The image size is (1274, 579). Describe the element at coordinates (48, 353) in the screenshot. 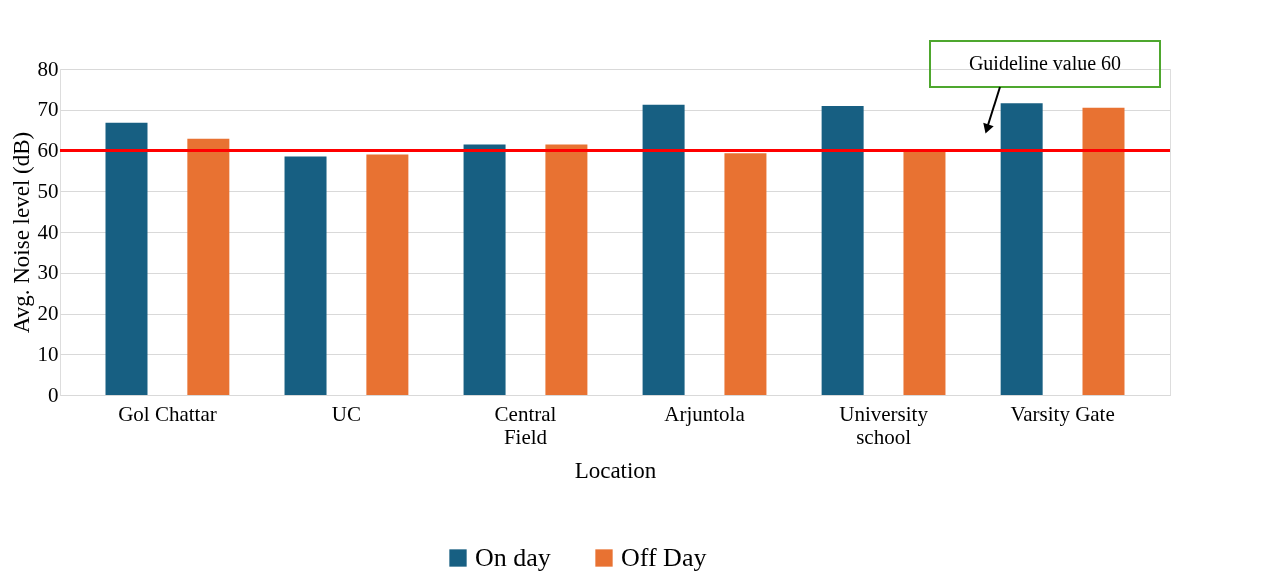

I see `y-tick-label: 10` at that location.